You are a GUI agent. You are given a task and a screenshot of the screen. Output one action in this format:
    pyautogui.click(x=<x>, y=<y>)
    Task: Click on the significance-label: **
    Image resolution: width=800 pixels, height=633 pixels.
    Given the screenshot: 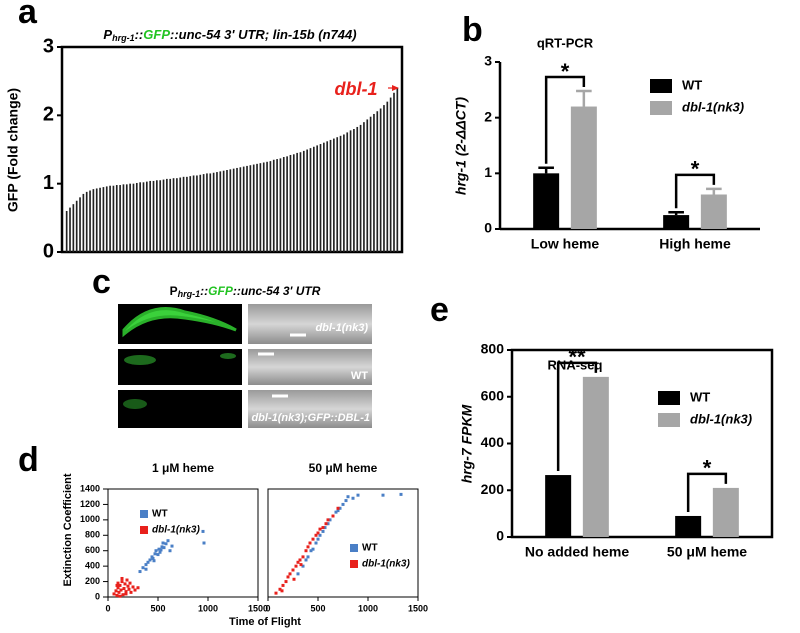 What is the action you would take?
    pyautogui.click(x=577, y=357)
    